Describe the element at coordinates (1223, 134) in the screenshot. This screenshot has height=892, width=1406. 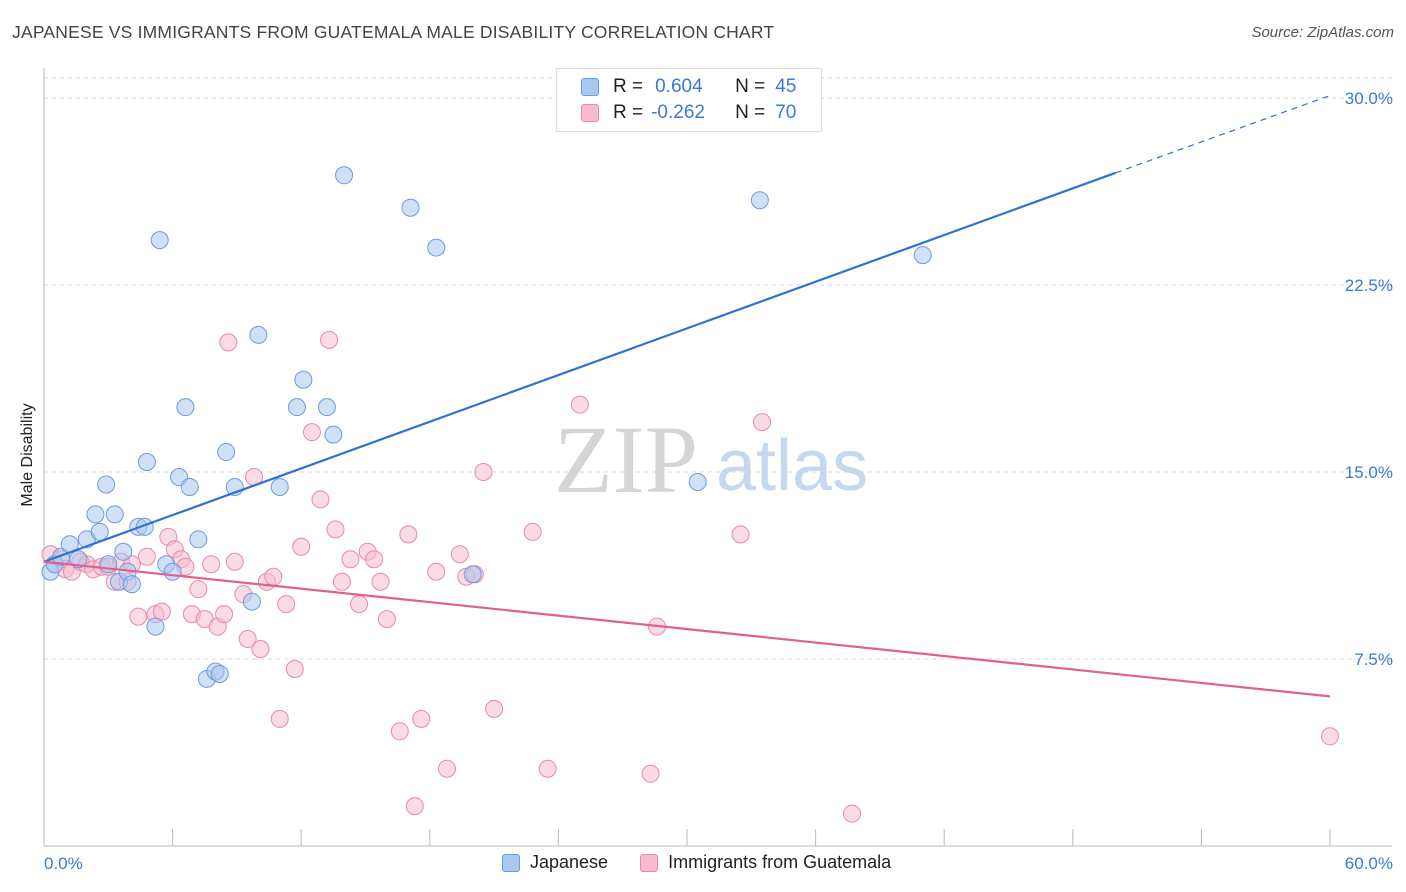
I see `japanese-trendline-extension` at that location.